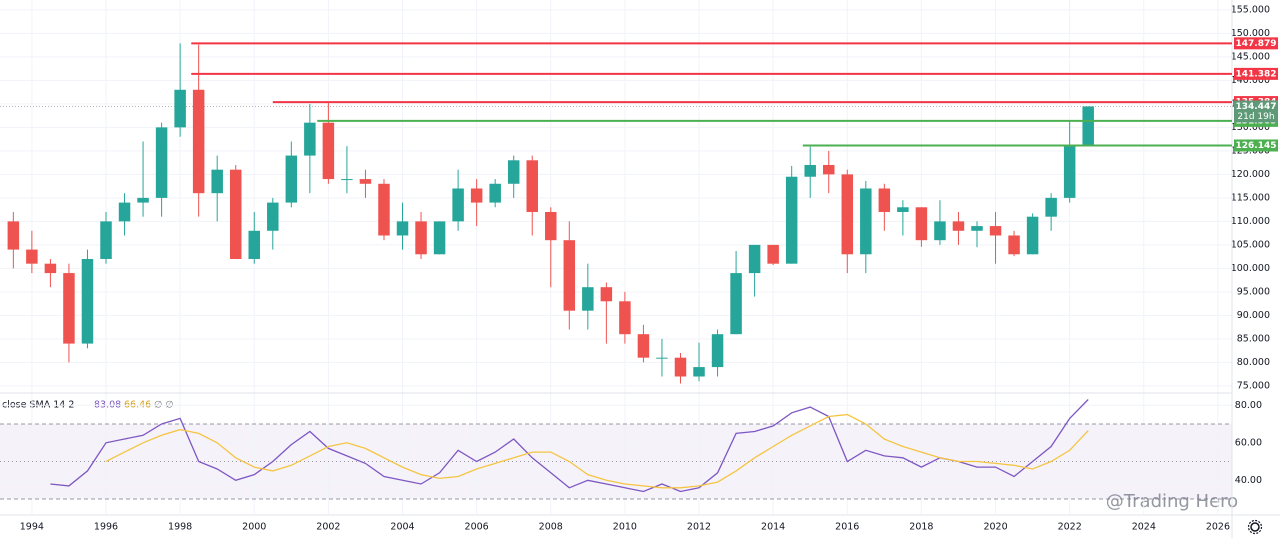 Image resolution: width=1280 pixels, height=538 pixels. I want to click on level-label: 141.382, so click(1256, 74).